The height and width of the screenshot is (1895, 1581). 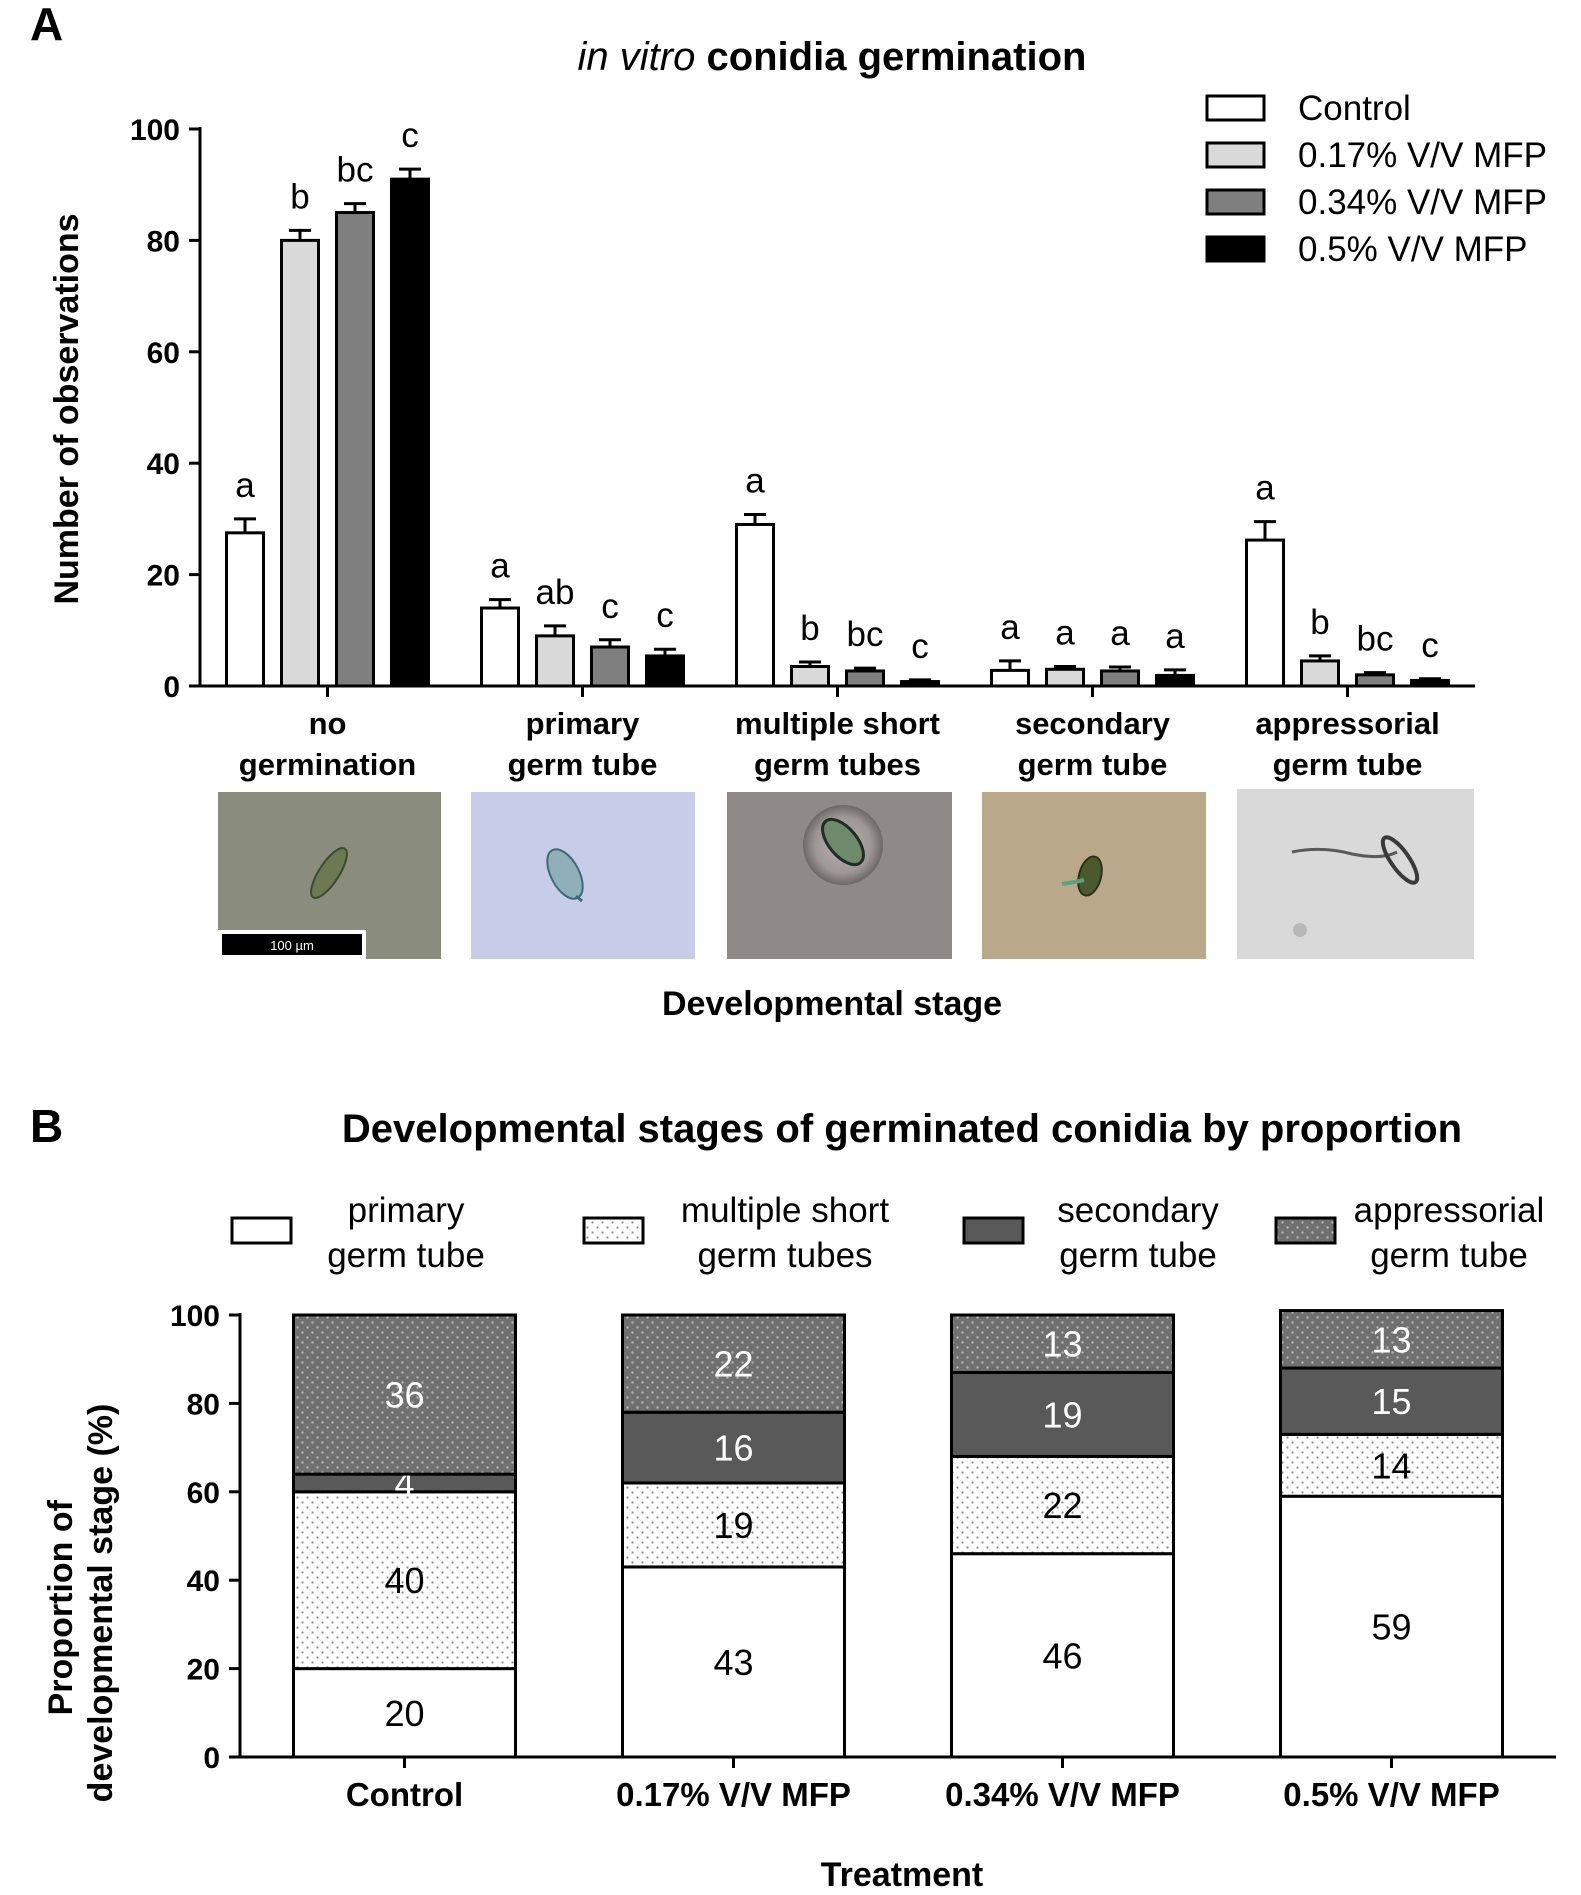 What do you see at coordinates (784, 1255) in the screenshot?
I see `legend-b-label-multiple-short-germ-tubes-1: germ tubes` at bounding box center [784, 1255].